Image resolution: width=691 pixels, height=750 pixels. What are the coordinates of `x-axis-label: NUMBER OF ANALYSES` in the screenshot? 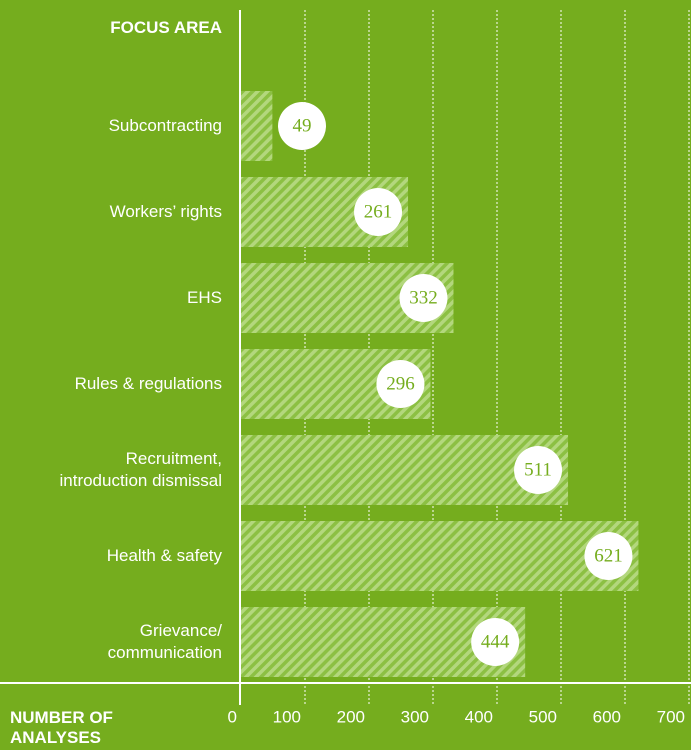 It's located at (61, 727).